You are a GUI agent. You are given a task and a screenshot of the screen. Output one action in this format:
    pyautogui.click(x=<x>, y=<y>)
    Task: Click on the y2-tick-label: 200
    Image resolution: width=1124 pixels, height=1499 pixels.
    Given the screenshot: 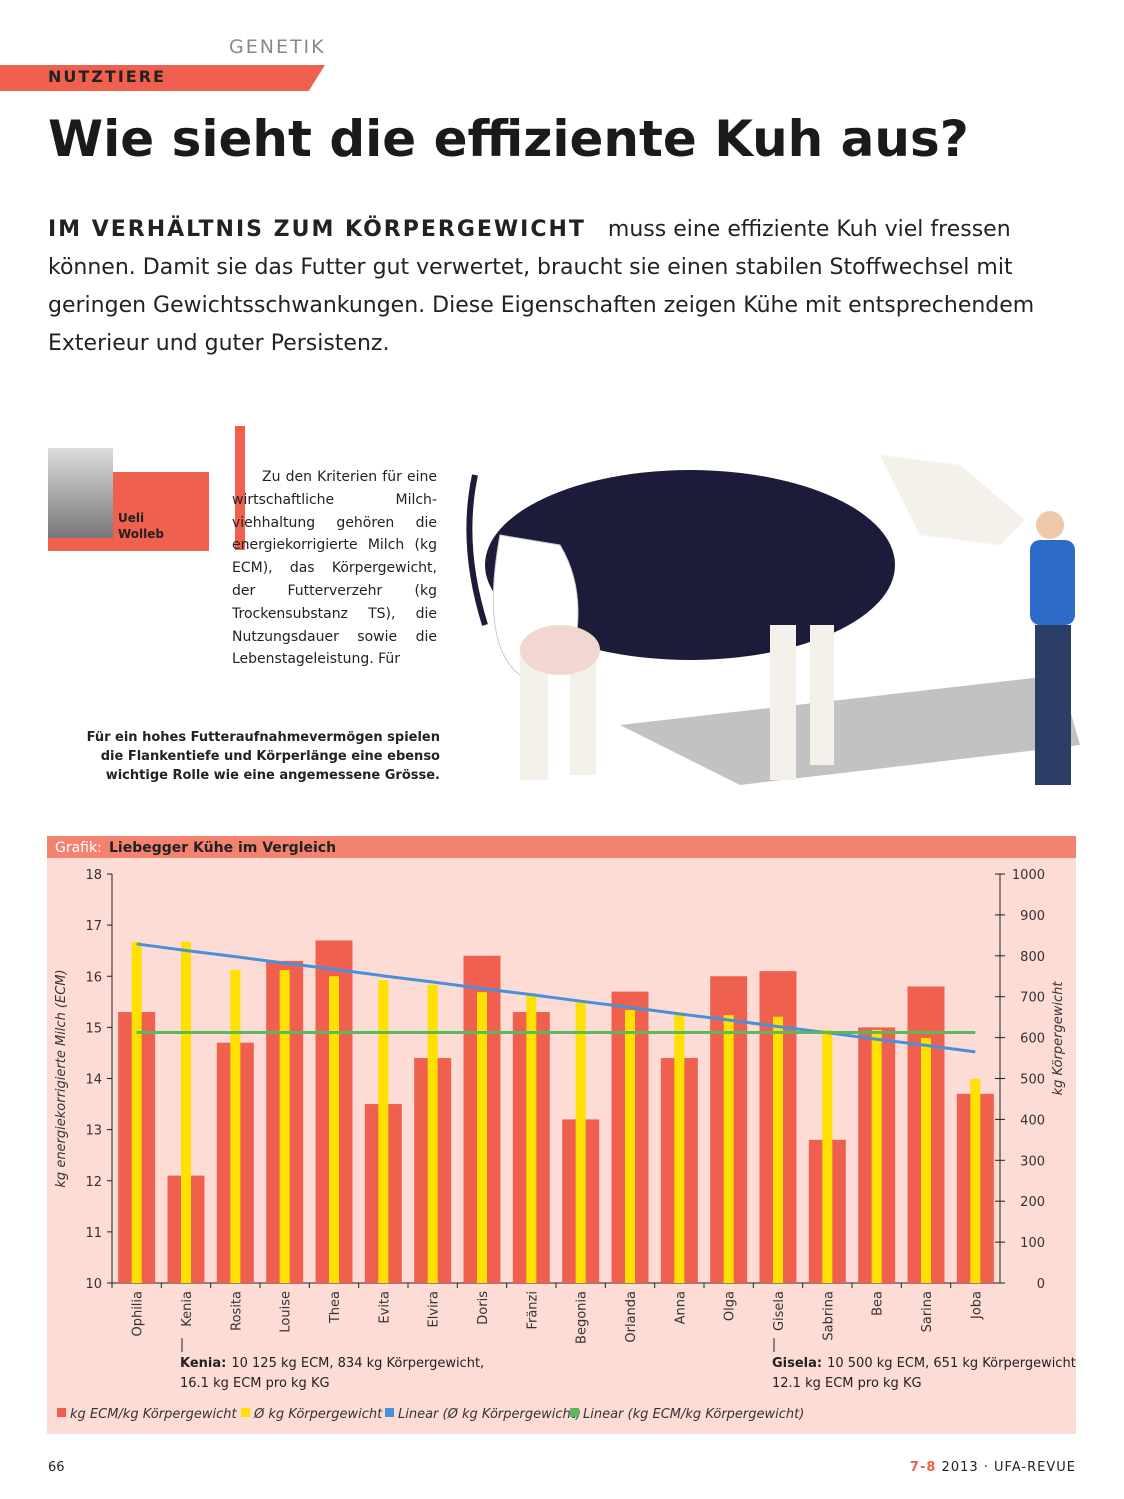 What is the action you would take?
    pyautogui.click(x=1032, y=1202)
    